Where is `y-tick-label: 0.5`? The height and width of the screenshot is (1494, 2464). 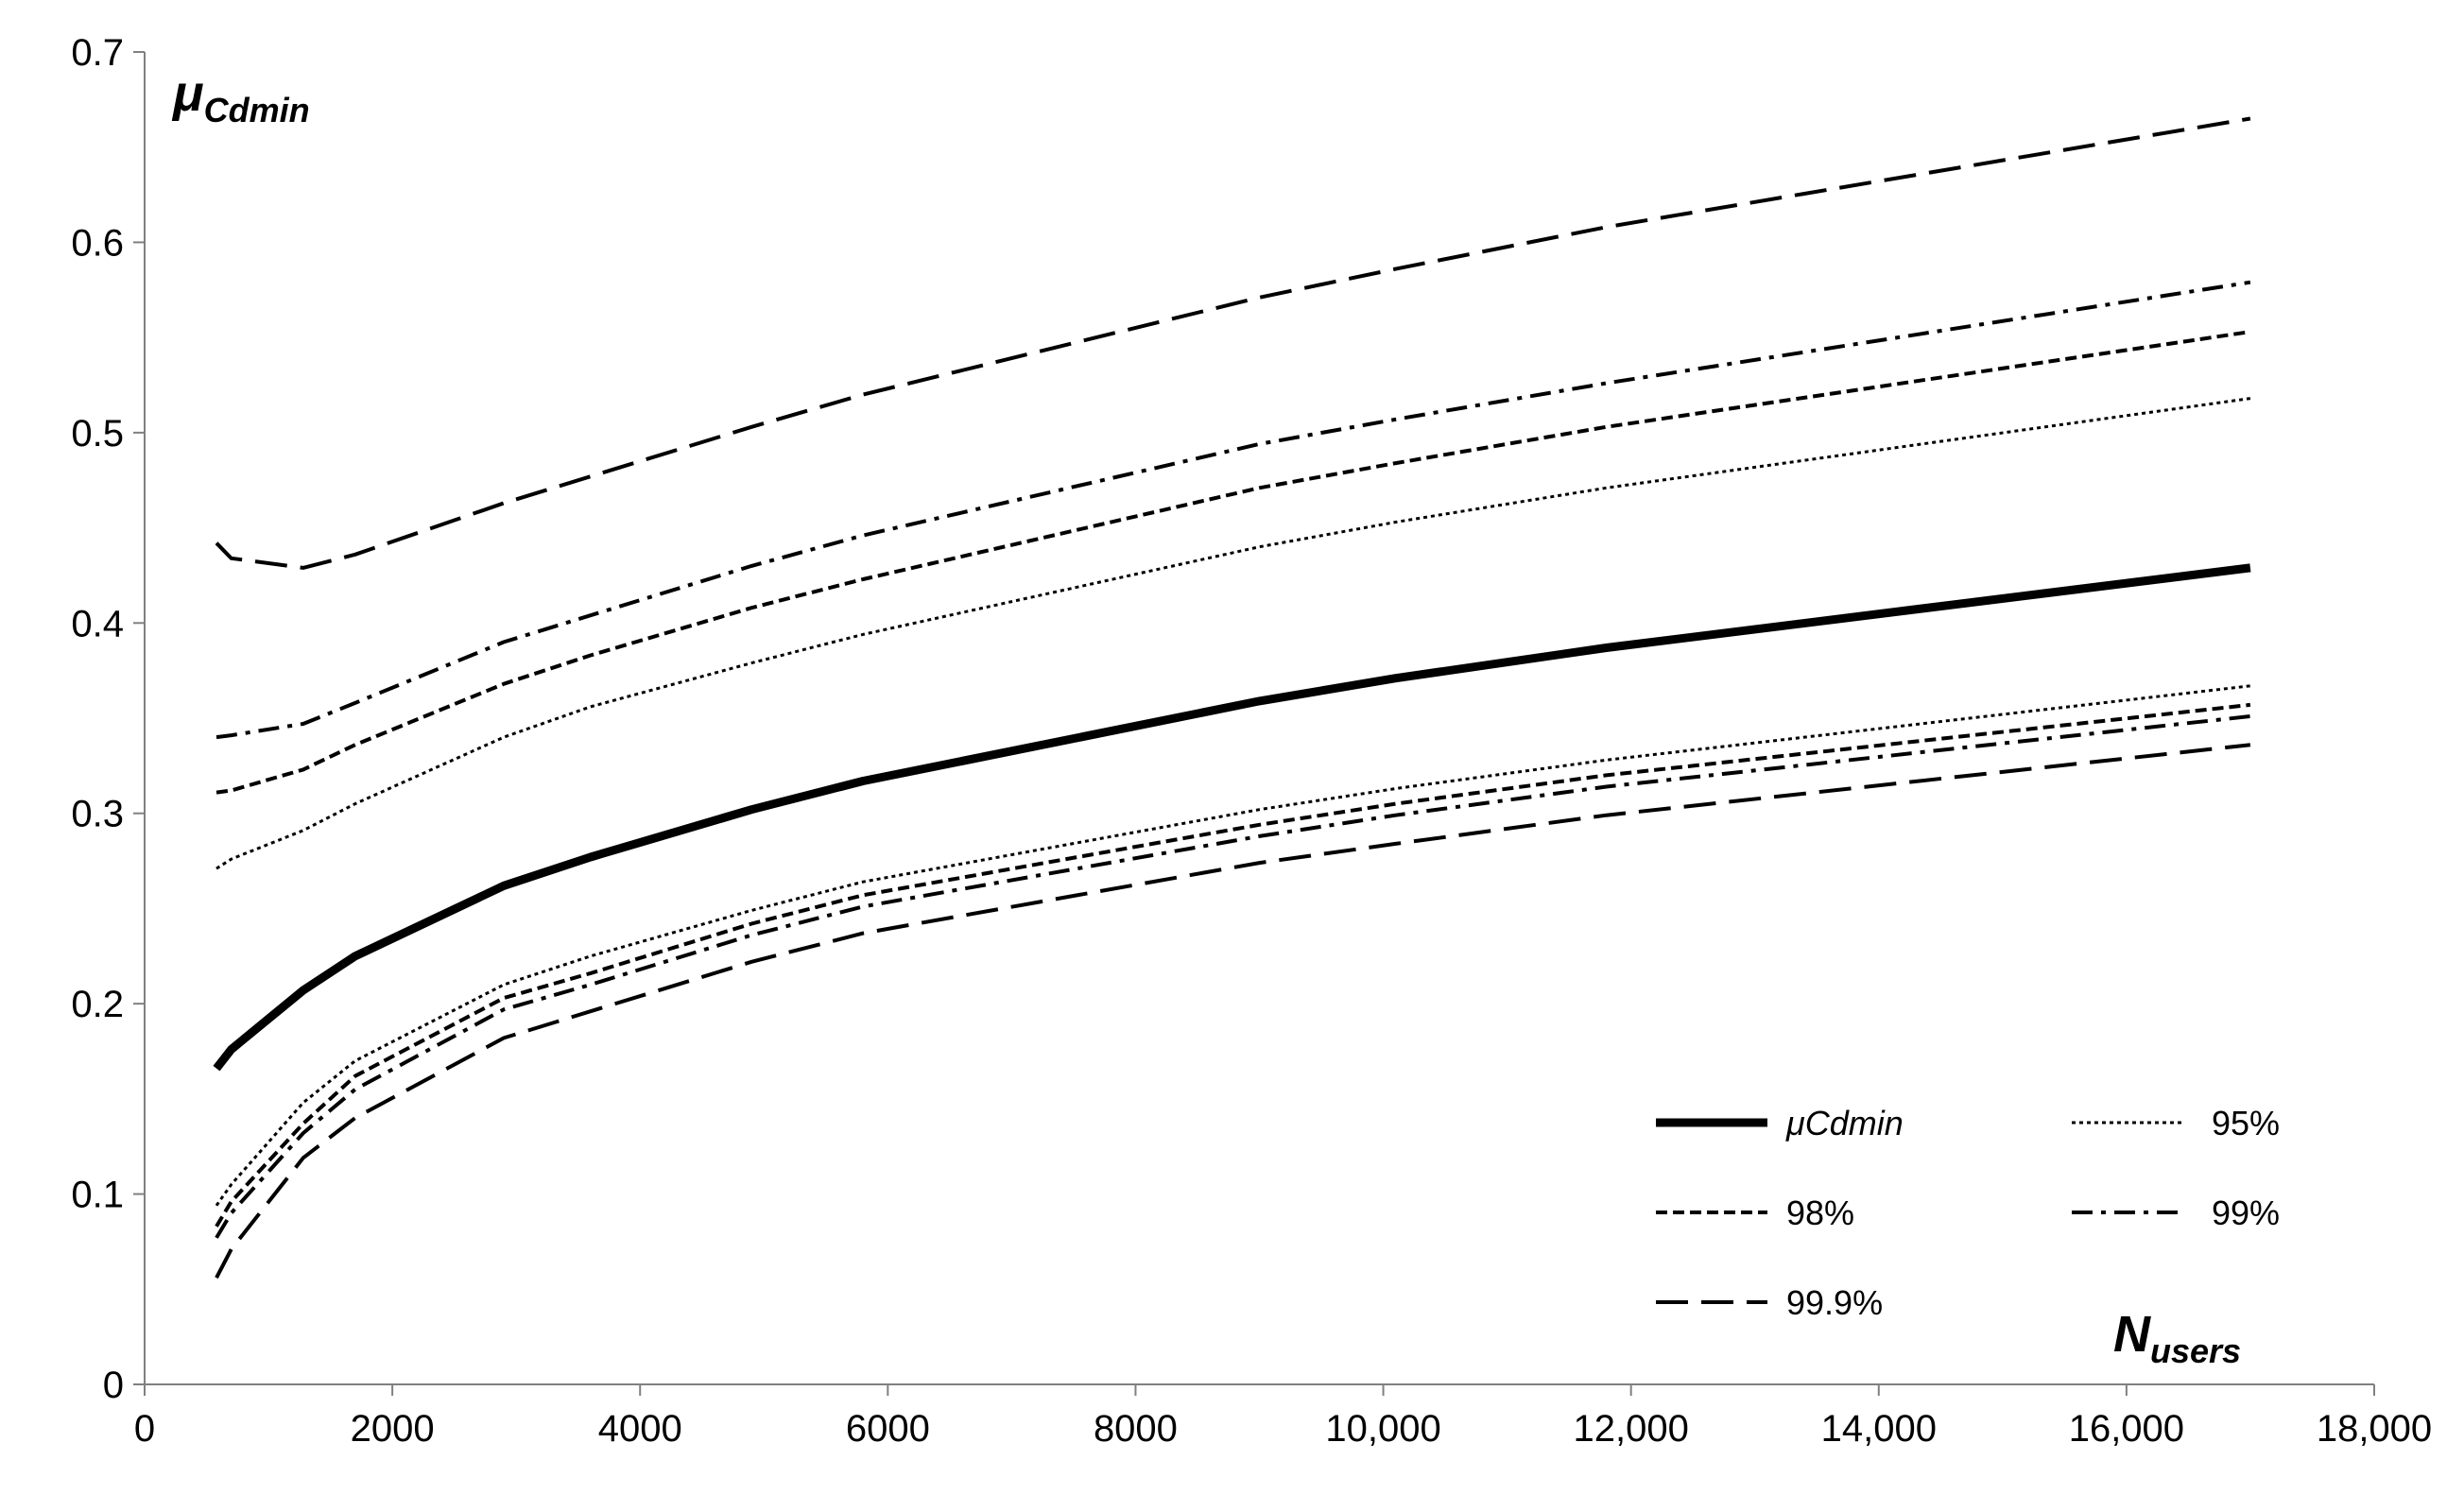
y-tick-label: 0.5 is located at coordinates (97, 434).